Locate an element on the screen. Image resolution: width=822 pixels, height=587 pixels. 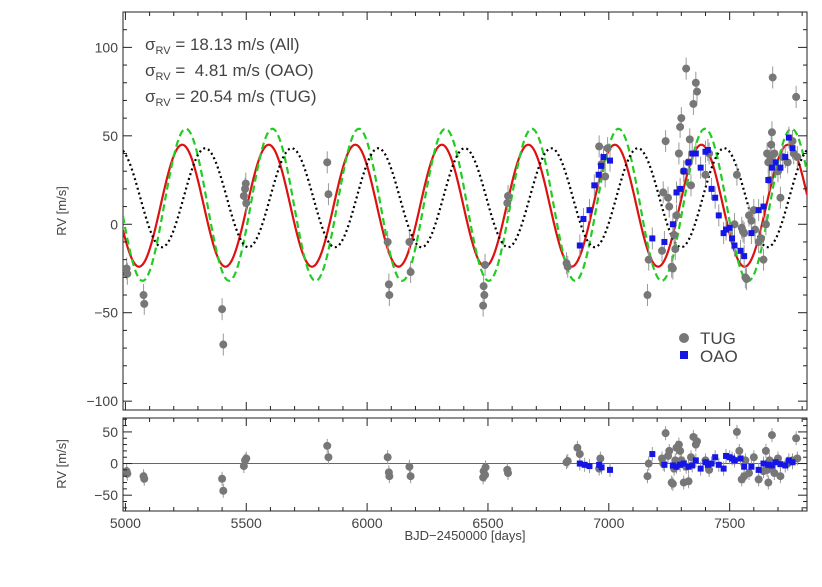
legend-label-tug: TUG is located at coordinates (718, 338).